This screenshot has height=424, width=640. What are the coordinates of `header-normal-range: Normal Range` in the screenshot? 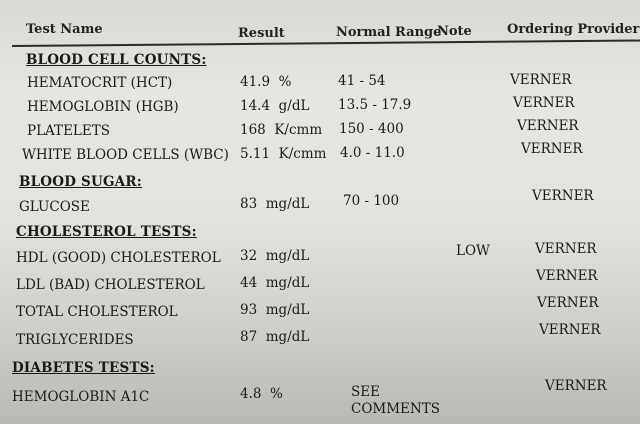 It's located at (389, 32).